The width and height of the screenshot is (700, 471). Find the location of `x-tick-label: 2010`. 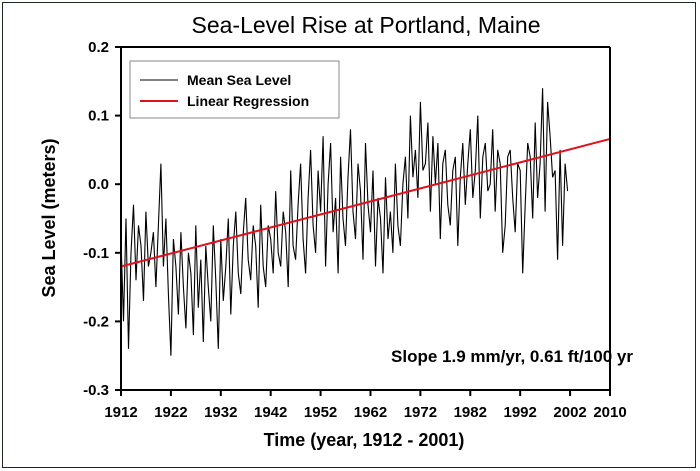

x-tick-label: 2010 is located at coordinates (609, 412).